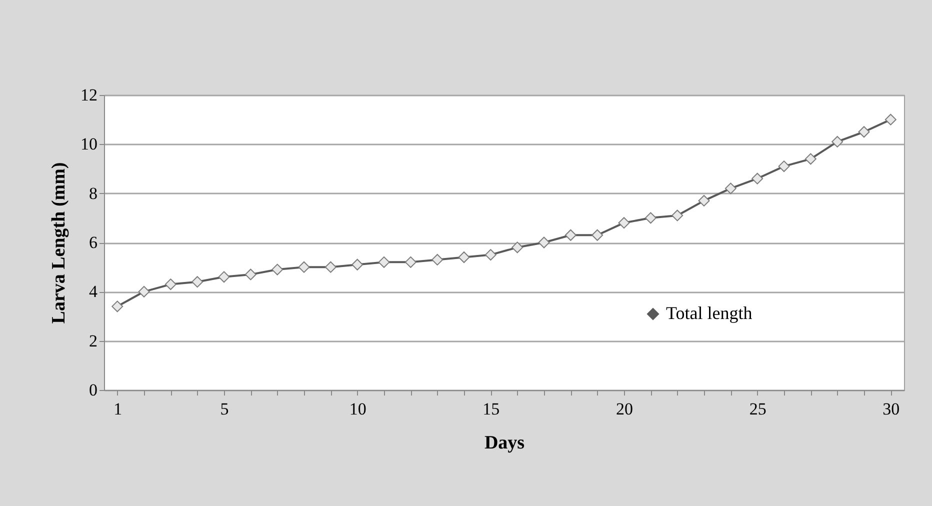 The image size is (932, 506). I want to click on x-tick-label: 5, so click(224, 409).